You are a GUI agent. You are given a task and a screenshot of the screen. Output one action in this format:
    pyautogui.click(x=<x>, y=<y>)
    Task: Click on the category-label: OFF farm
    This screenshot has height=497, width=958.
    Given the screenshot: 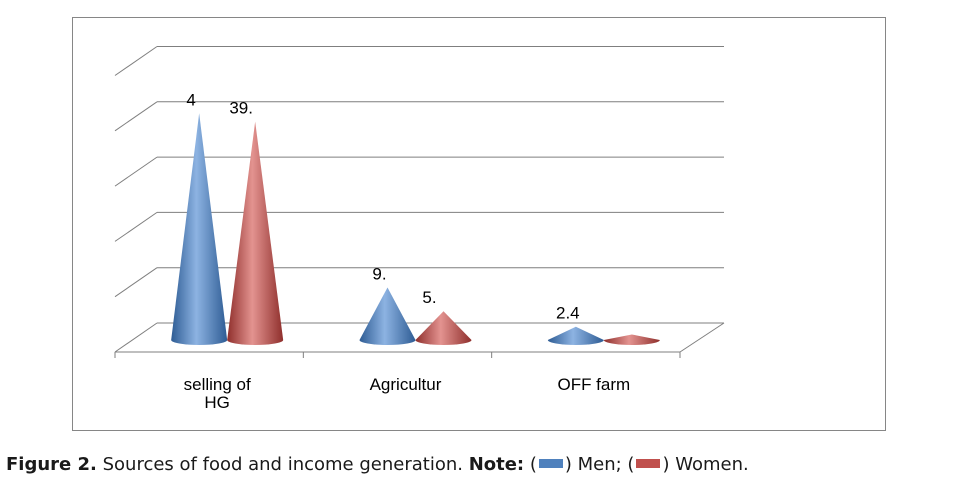 What is the action you would take?
    pyautogui.click(x=593, y=384)
    